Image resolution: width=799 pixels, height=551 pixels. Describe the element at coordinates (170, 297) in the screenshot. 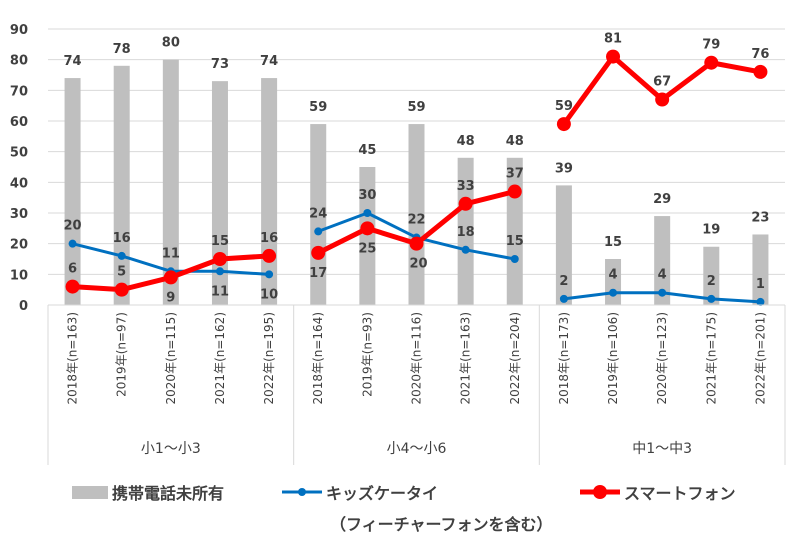

I see `smartphone-data-label: 9` at that location.